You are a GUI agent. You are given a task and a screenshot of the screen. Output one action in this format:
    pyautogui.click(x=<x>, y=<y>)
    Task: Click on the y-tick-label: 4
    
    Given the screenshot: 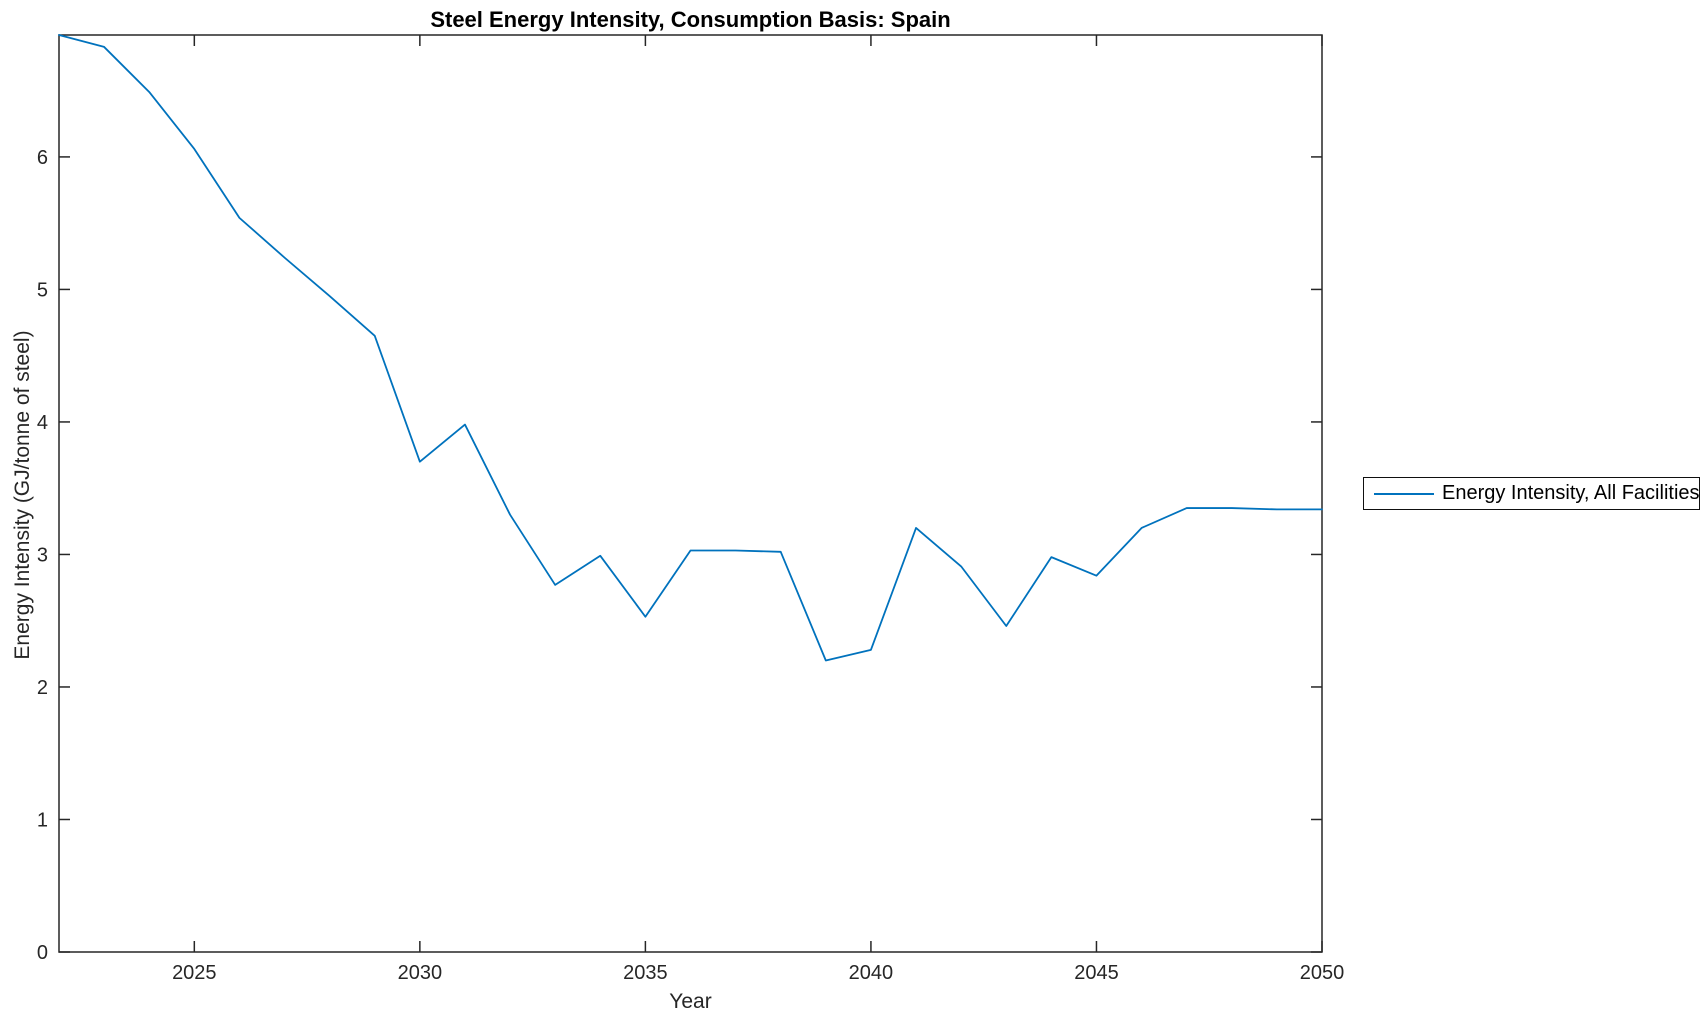 What is the action you would take?
    pyautogui.click(x=42, y=423)
    